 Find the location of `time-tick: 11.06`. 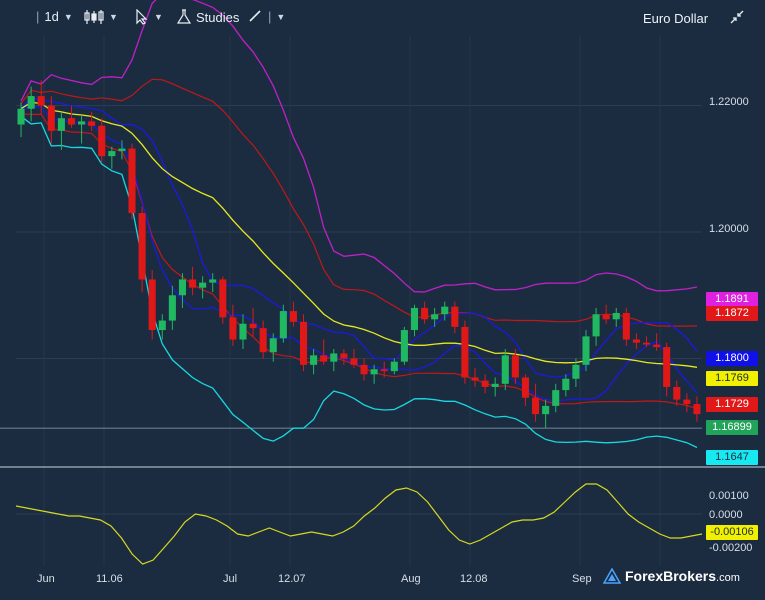

time-tick: 11.06 is located at coordinates (109, 579).